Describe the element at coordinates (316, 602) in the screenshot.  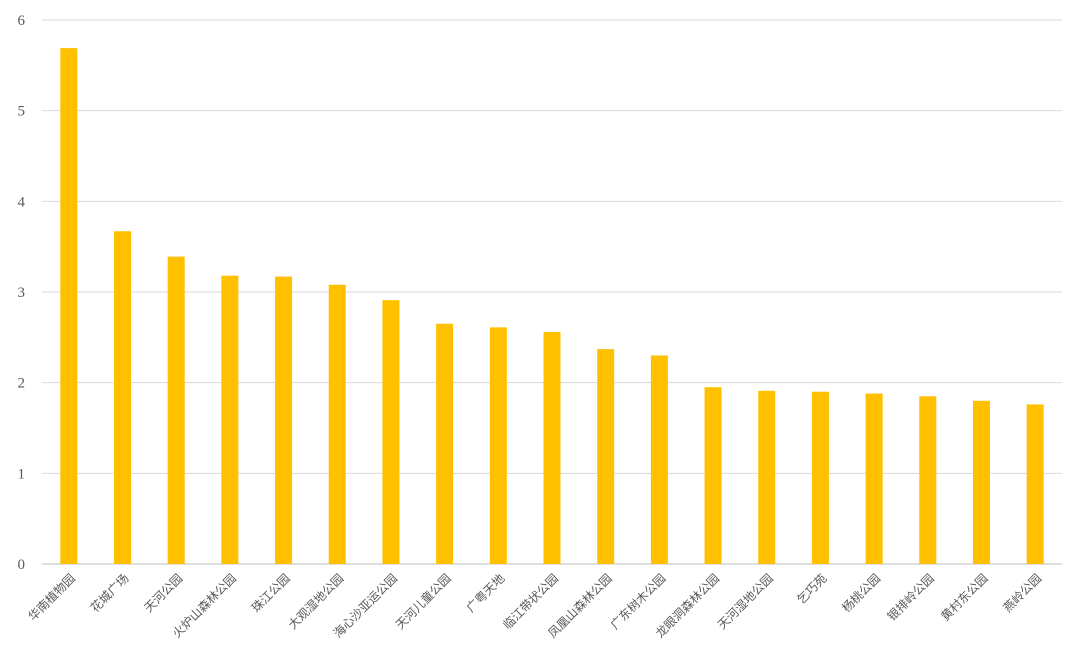
I see `x-tick-label: 大观湿地公园` at that location.